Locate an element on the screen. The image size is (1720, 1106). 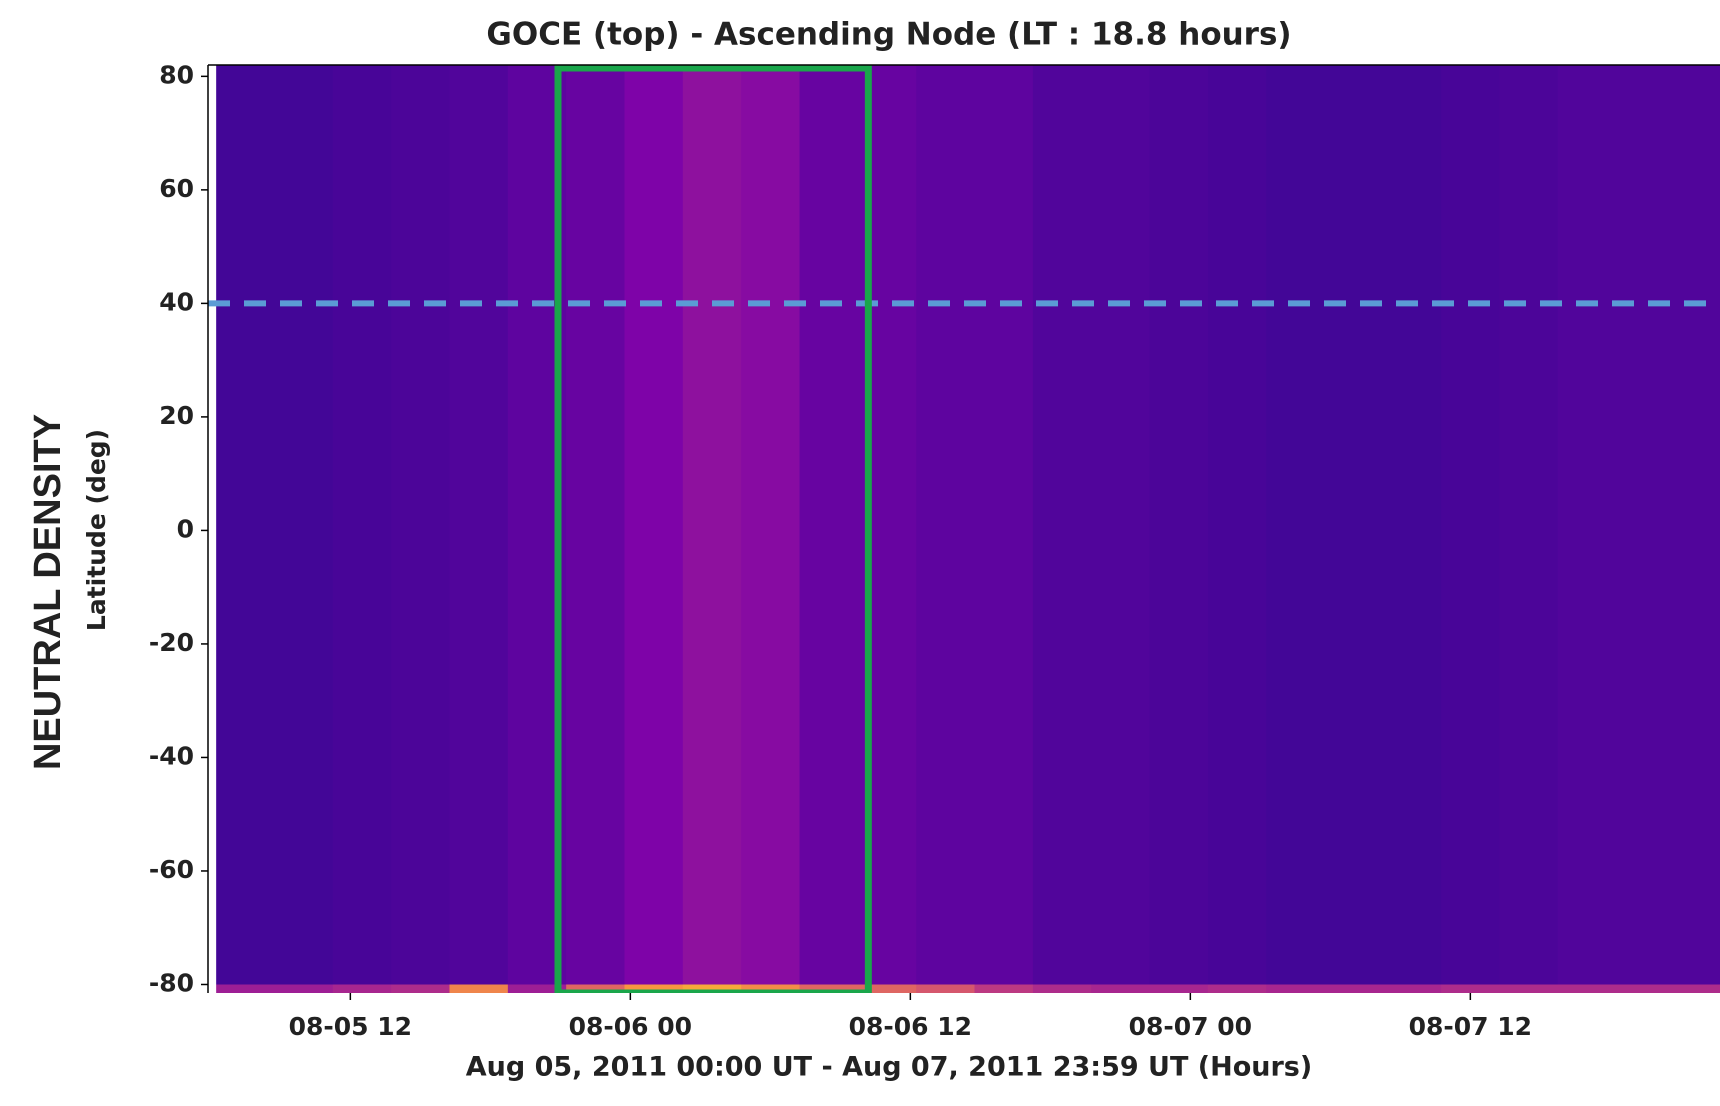
y-tick-label: -20 is located at coordinates (171, 642).